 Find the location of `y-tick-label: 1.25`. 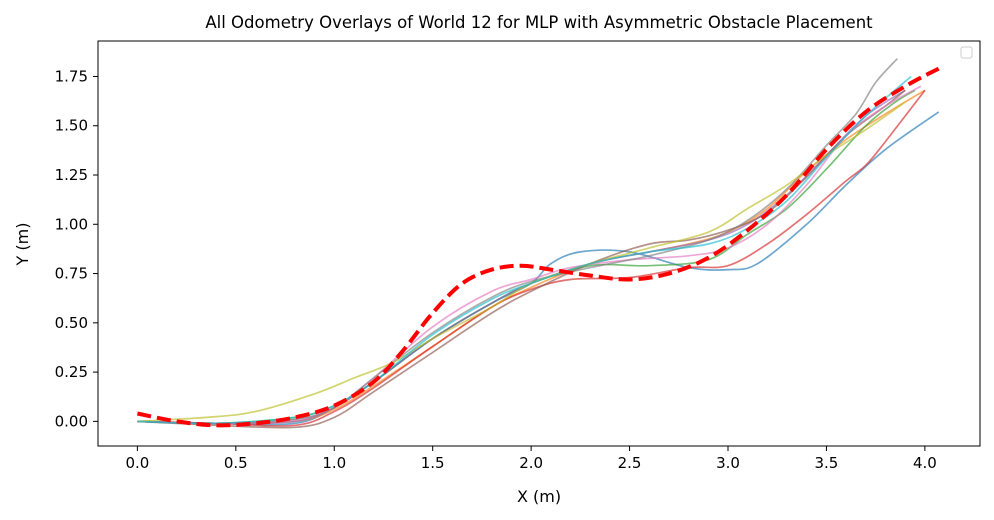

y-tick-label: 1.25 is located at coordinates (71, 175).